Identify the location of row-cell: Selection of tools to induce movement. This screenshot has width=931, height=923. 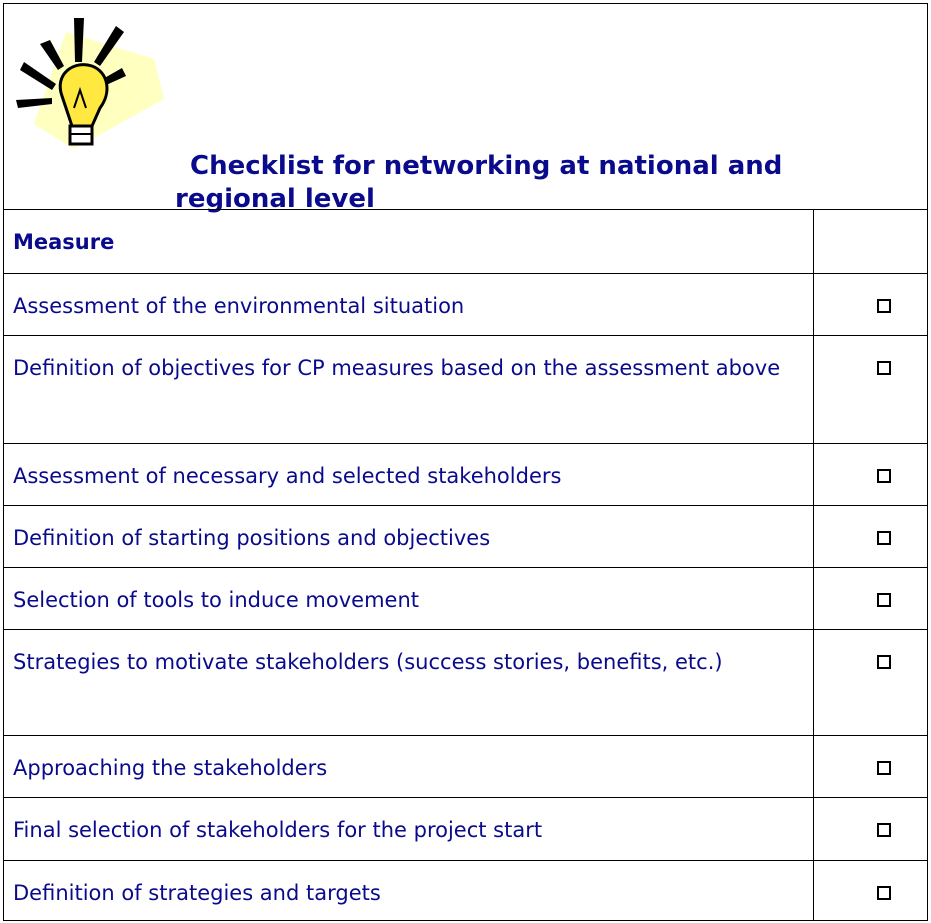
(216, 600).